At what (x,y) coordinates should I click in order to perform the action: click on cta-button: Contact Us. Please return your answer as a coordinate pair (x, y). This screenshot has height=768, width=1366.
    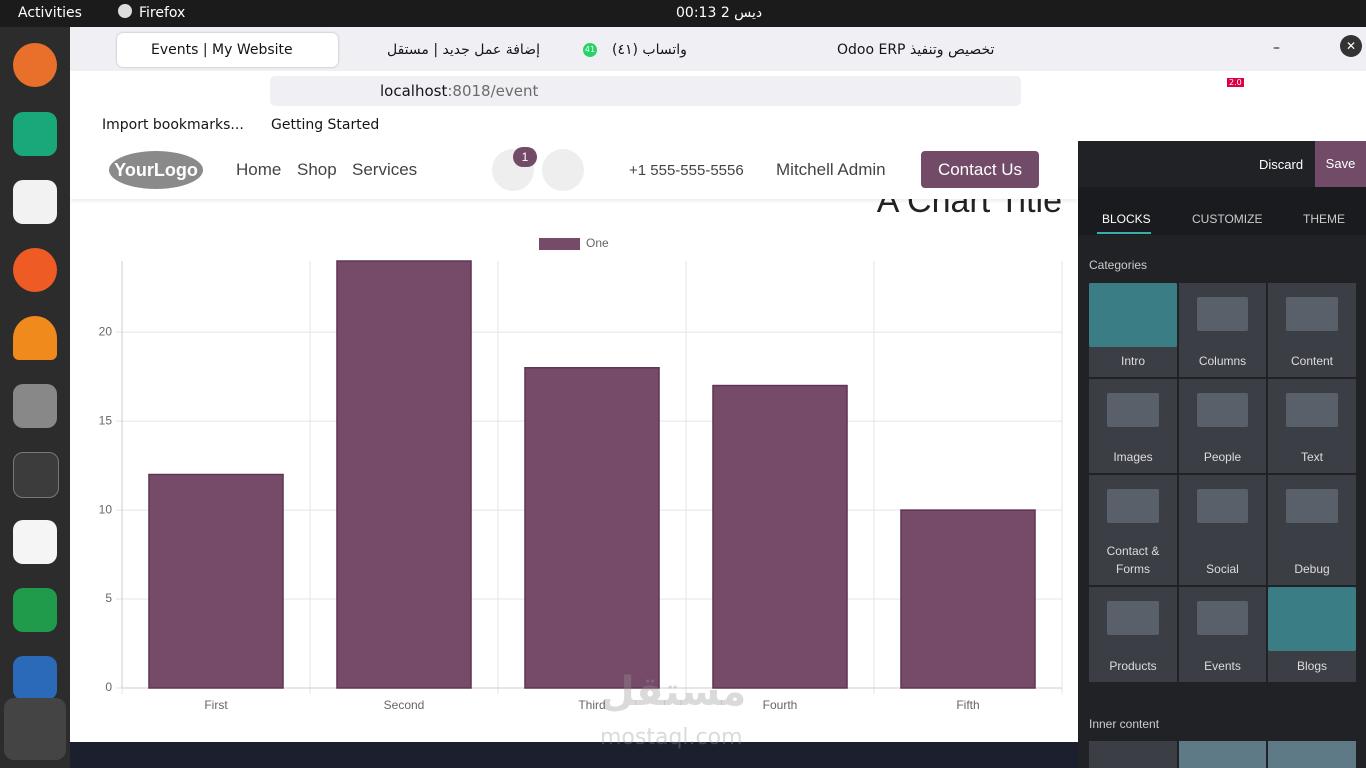
    Looking at the image, I should click on (980, 169).